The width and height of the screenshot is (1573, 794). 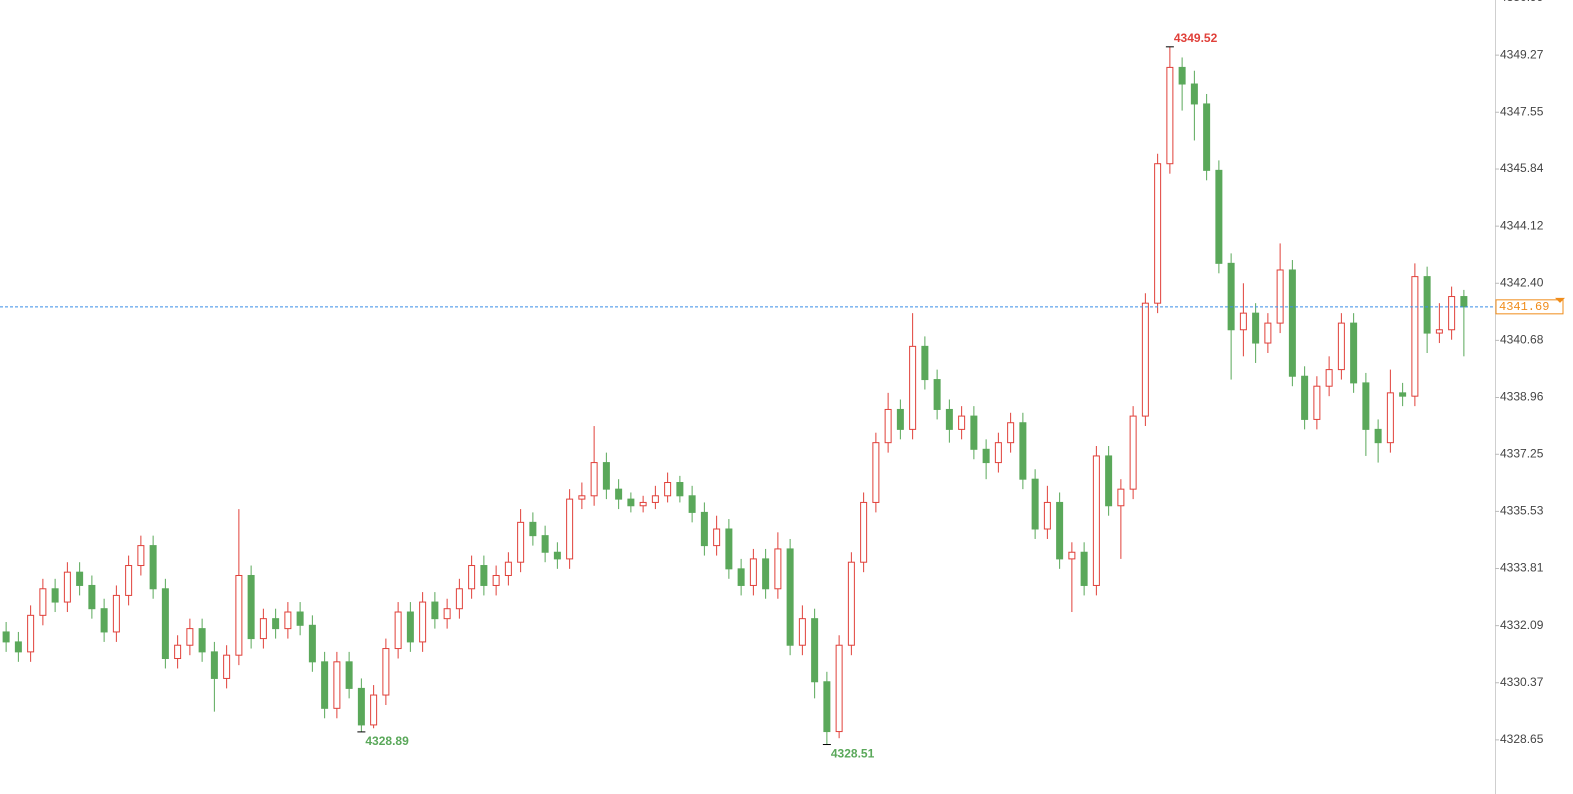 I want to click on y-tick-label: 4328.65, so click(x=1522, y=739).